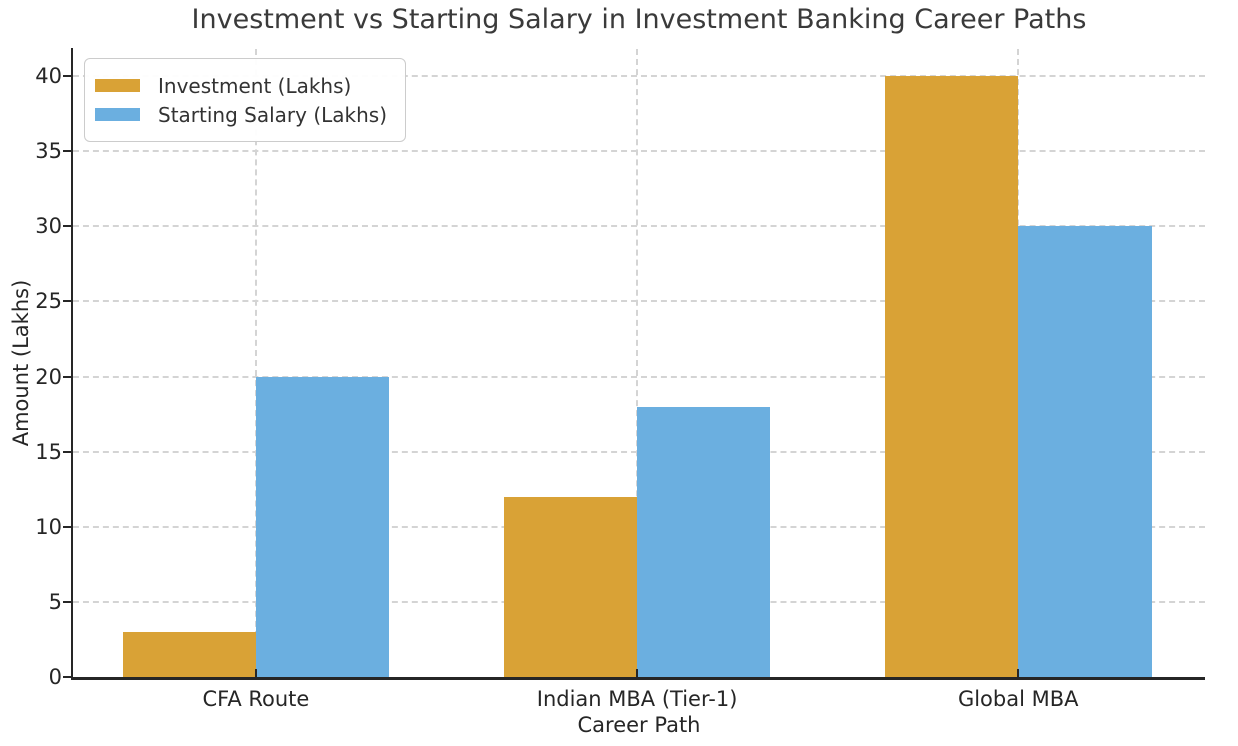 This screenshot has height=746, width=1238. What do you see at coordinates (55, 677) in the screenshot?
I see `y-tick-label-0: 0` at bounding box center [55, 677].